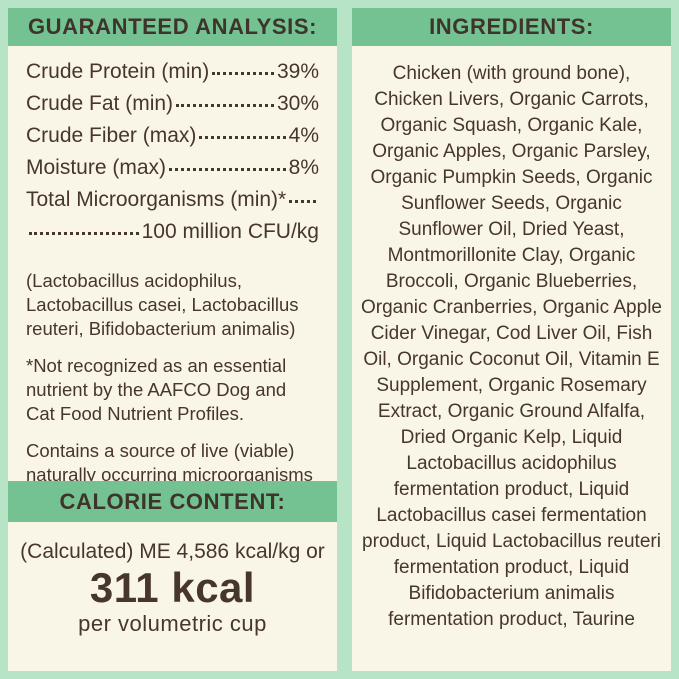 The height and width of the screenshot is (679, 679). Describe the element at coordinates (303, 135) in the screenshot. I see `analysis-value: 4%` at that location.